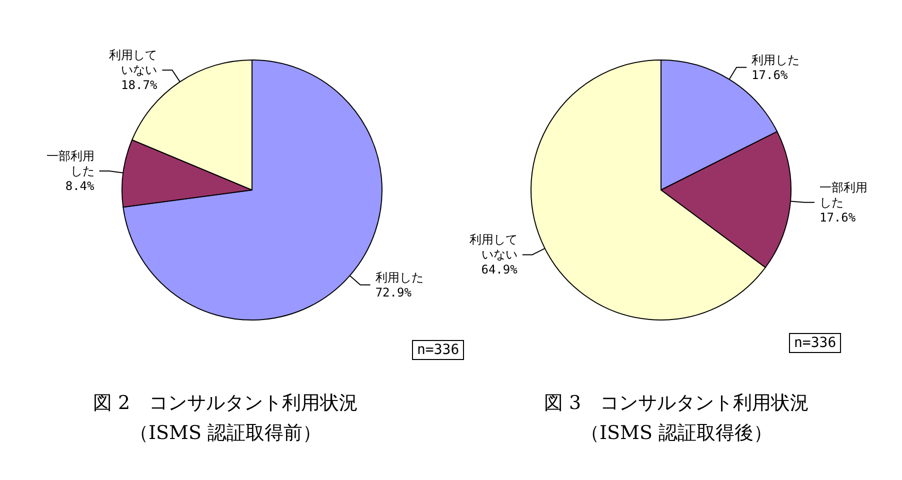 Image resolution: width=902 pixels, height=480 pixels. I want to click on text: （ISMS 認証取得前）, so click(225, 433).